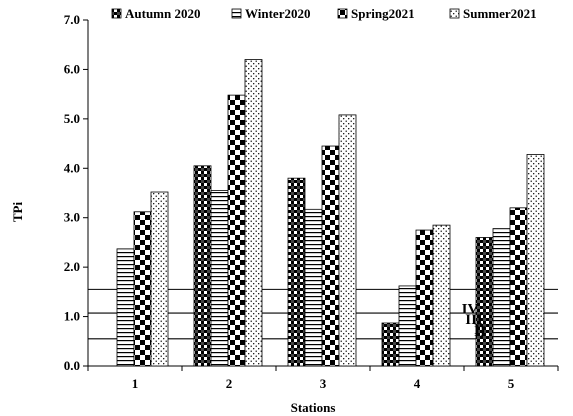 The image size is (573, 416). I want to click on legend-label: Summer2021, so click(500, 13).